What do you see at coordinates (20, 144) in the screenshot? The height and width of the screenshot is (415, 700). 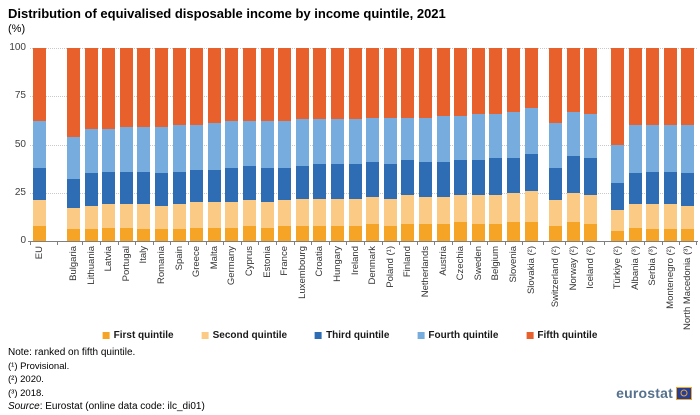 I see `y-axis-label-50: 50` at bounding box center [20, 144].